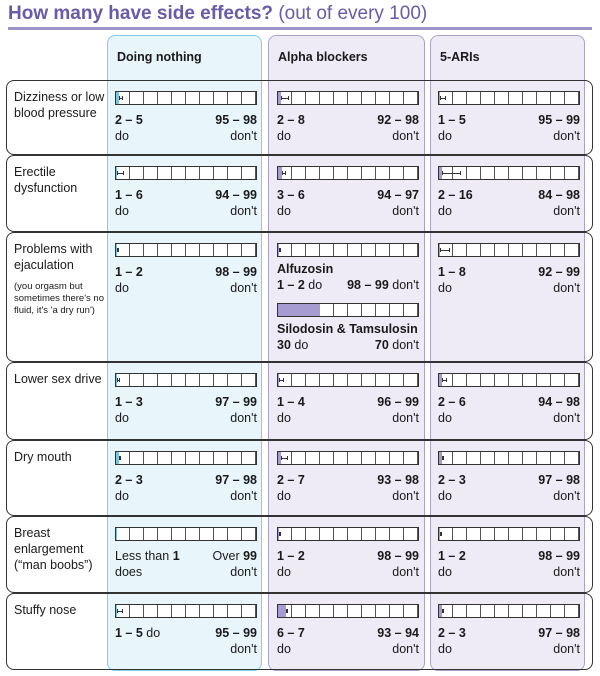 This screenshot has height=676, width=600. Describe the element at coordinates (186, 203) in the screenshot. I see `values: 1 – 6 do 94 – 99 don't` at that location.